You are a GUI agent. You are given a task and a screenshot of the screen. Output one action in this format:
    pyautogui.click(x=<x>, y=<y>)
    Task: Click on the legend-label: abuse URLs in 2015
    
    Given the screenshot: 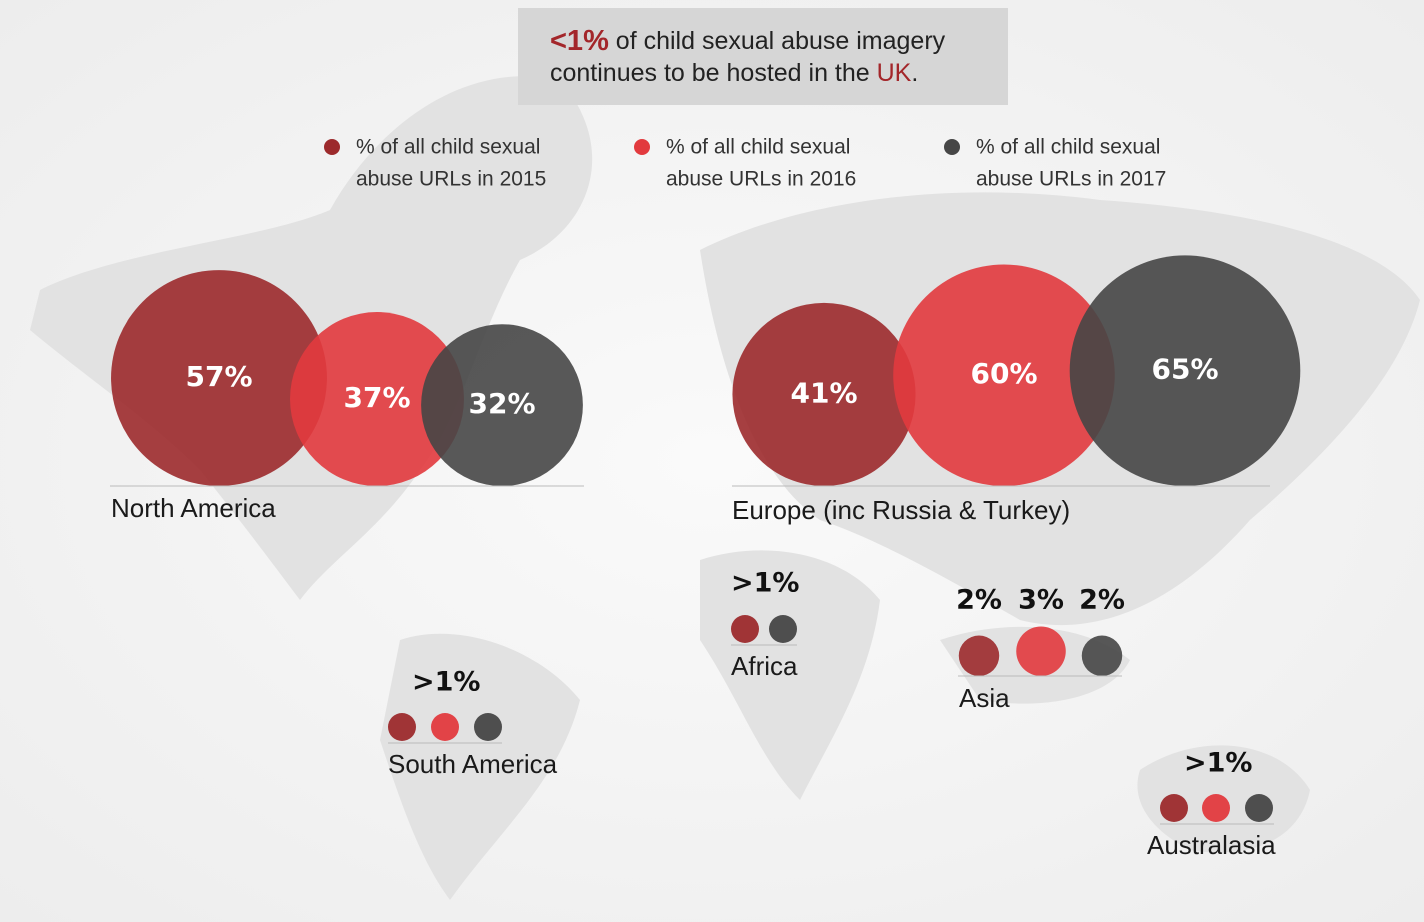 What is the action you would take?
    pyautogui.click(x=451, y=179)
    